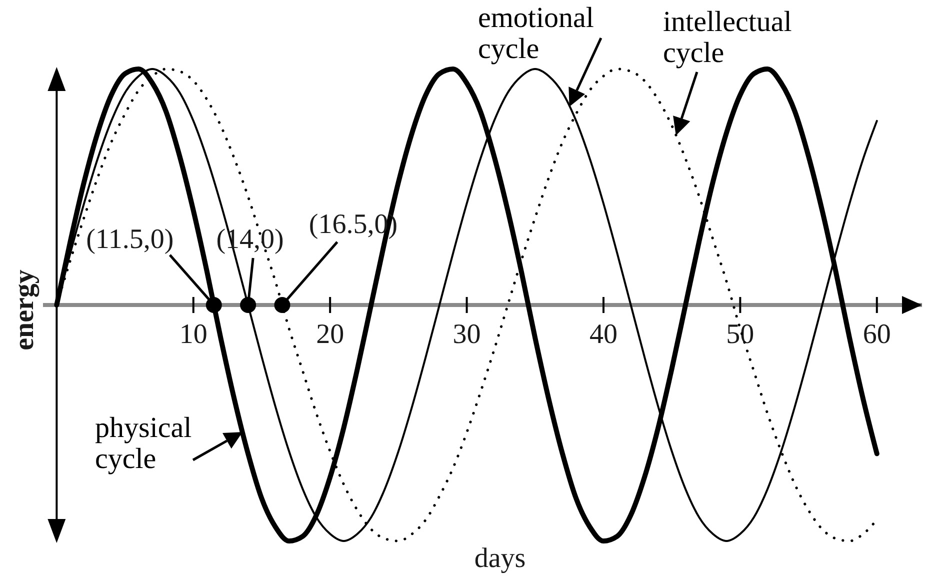  I want to click on x-axis-title: days, so click(500, 558).